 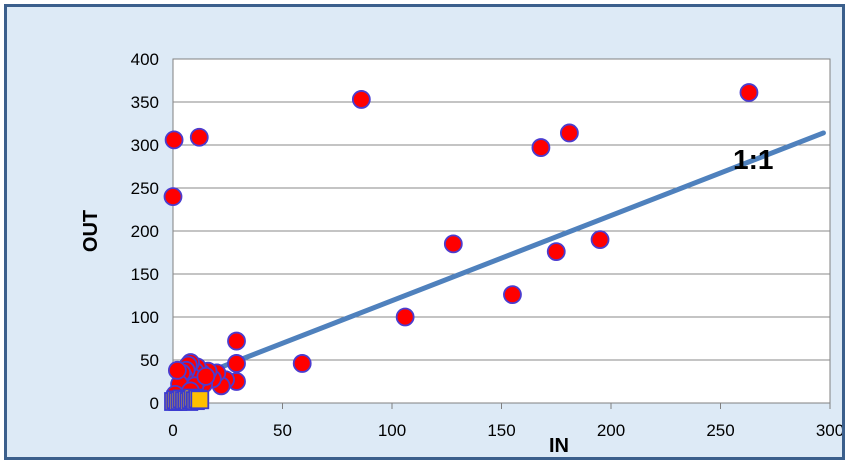 I want to click on y-tick-label: 100, so click(x=145, y=317).